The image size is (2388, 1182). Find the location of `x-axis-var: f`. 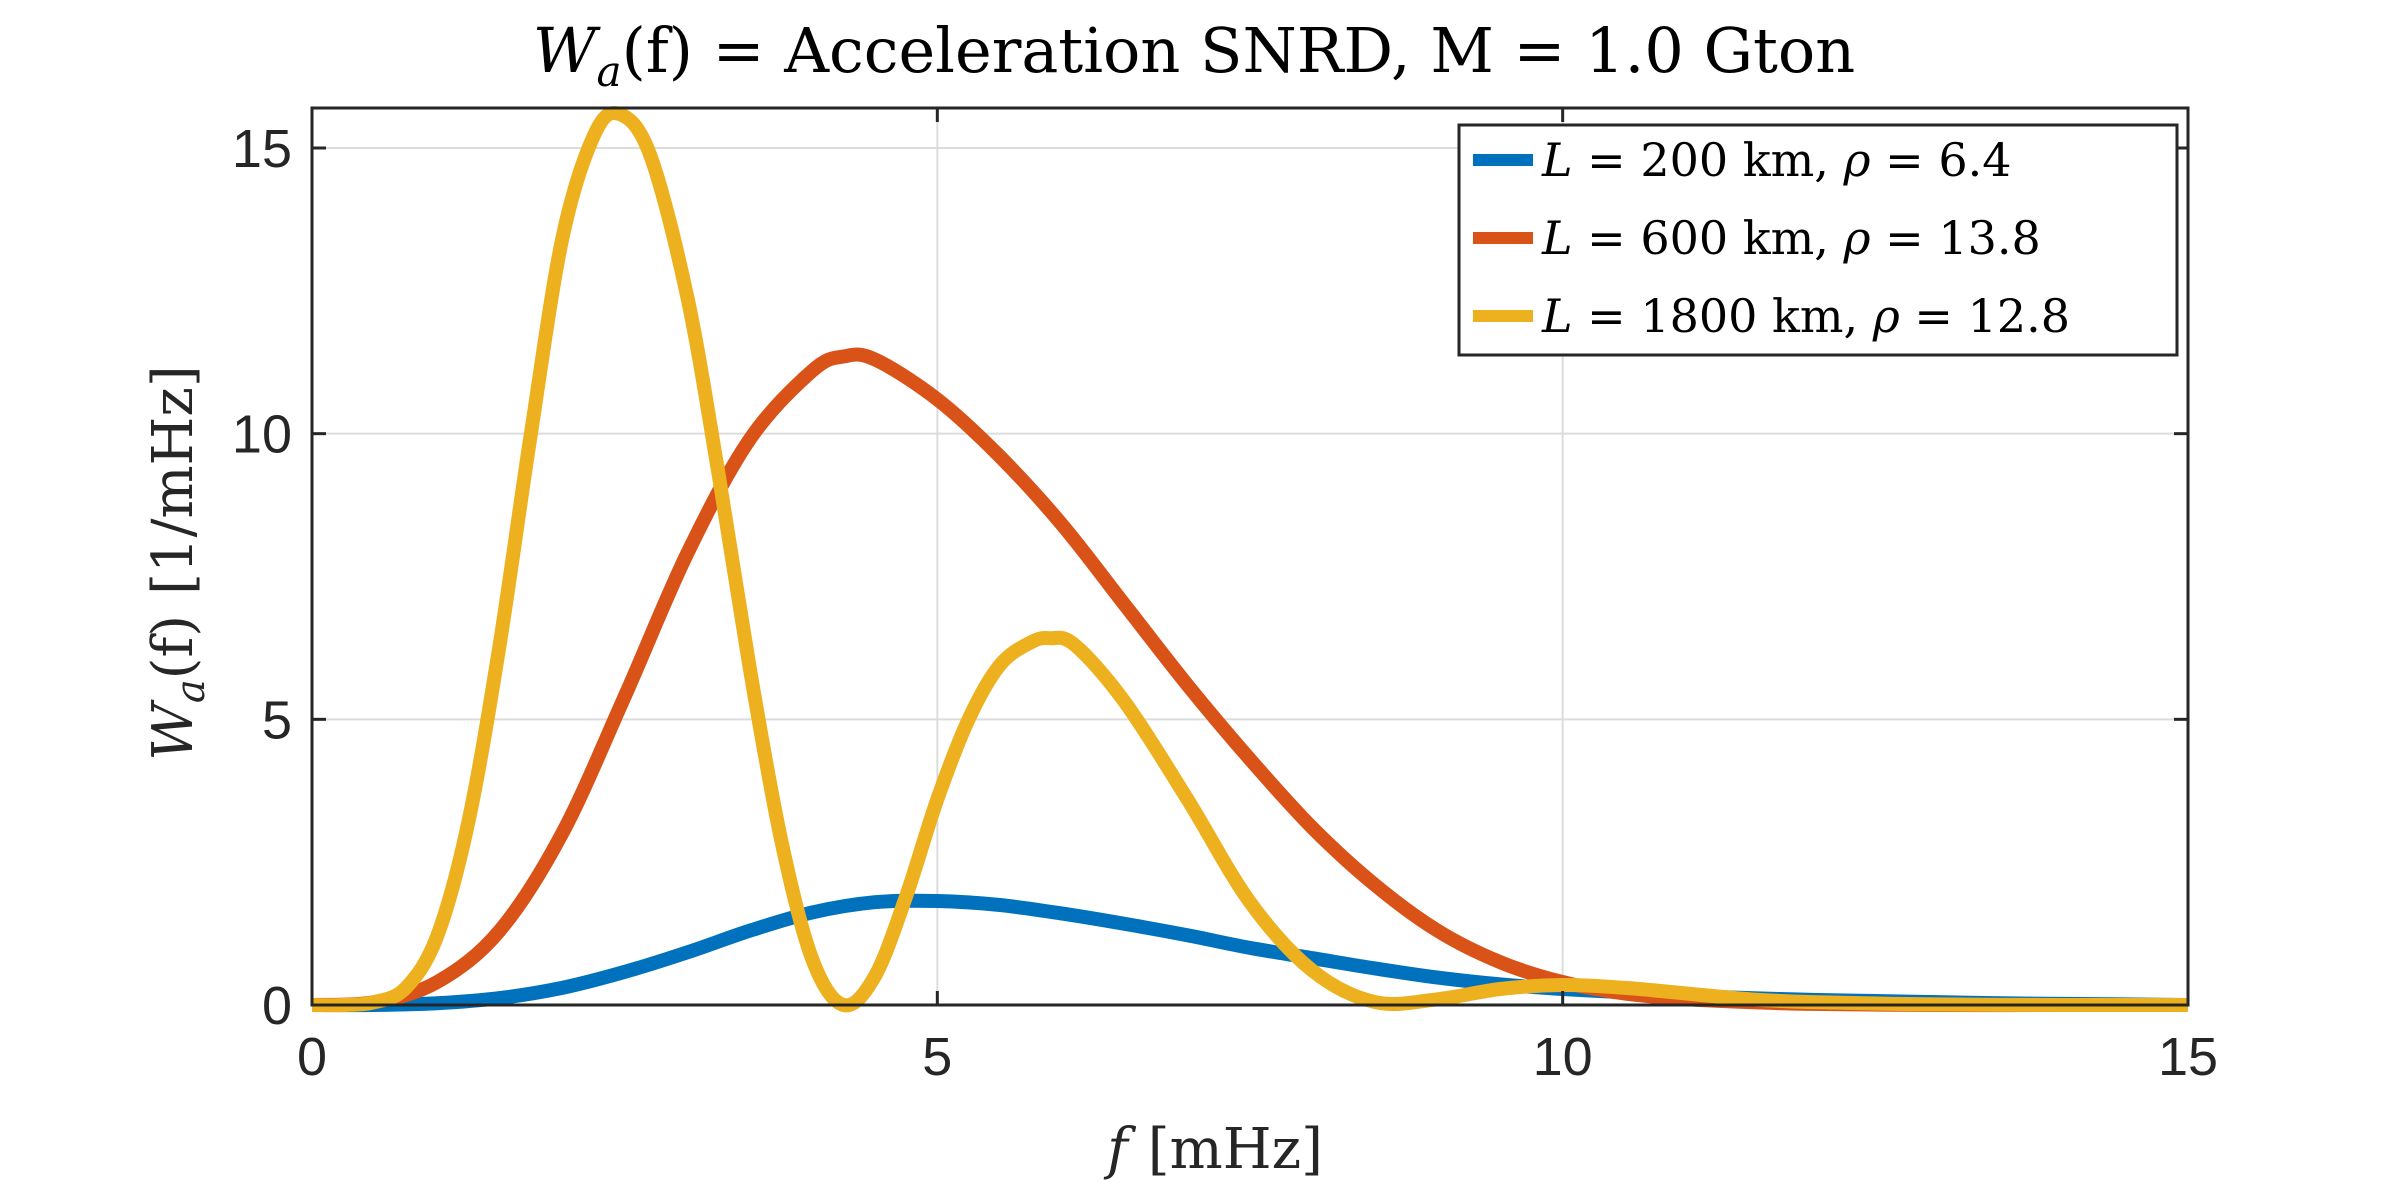

x-axis-var: f is located at coordinates (1120, 1149).